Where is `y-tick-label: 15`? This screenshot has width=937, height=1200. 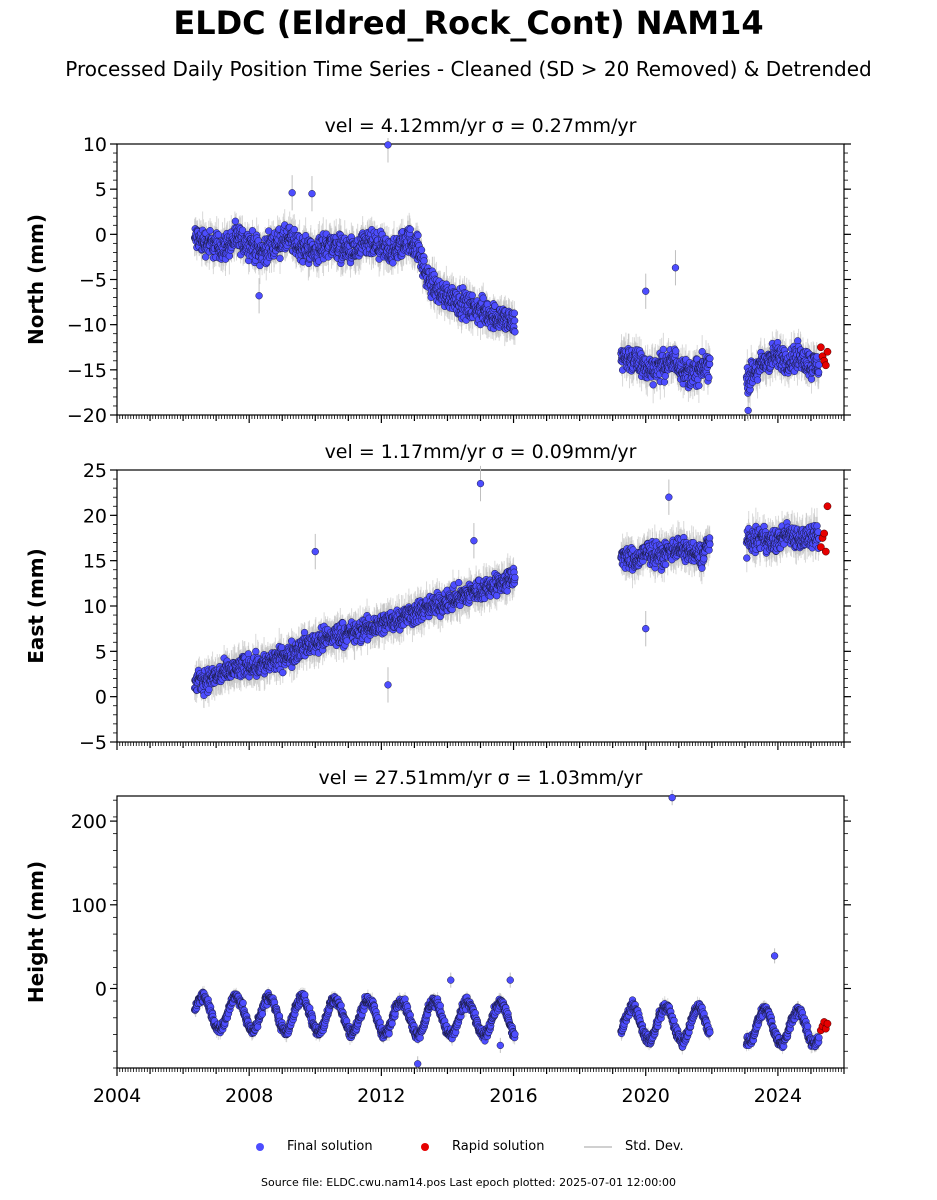 y-tick-label: 15 is located at coordinates (95, 562).